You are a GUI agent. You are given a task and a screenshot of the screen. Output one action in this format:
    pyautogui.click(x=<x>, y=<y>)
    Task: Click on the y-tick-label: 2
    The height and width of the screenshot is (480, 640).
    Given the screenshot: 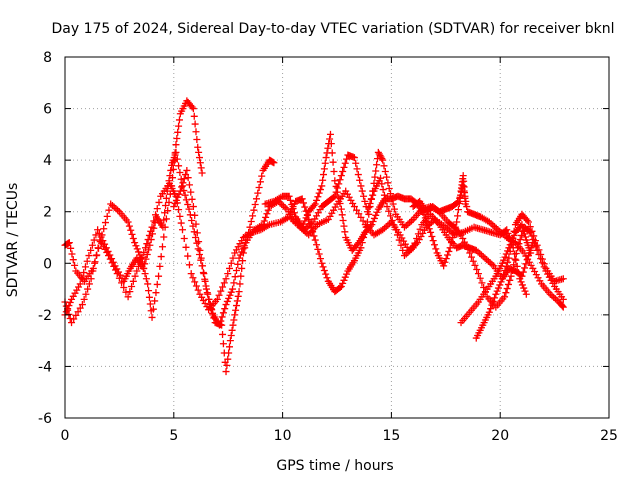 What is the action you would take?
    pyautogui.click(x=47, y=213)
    